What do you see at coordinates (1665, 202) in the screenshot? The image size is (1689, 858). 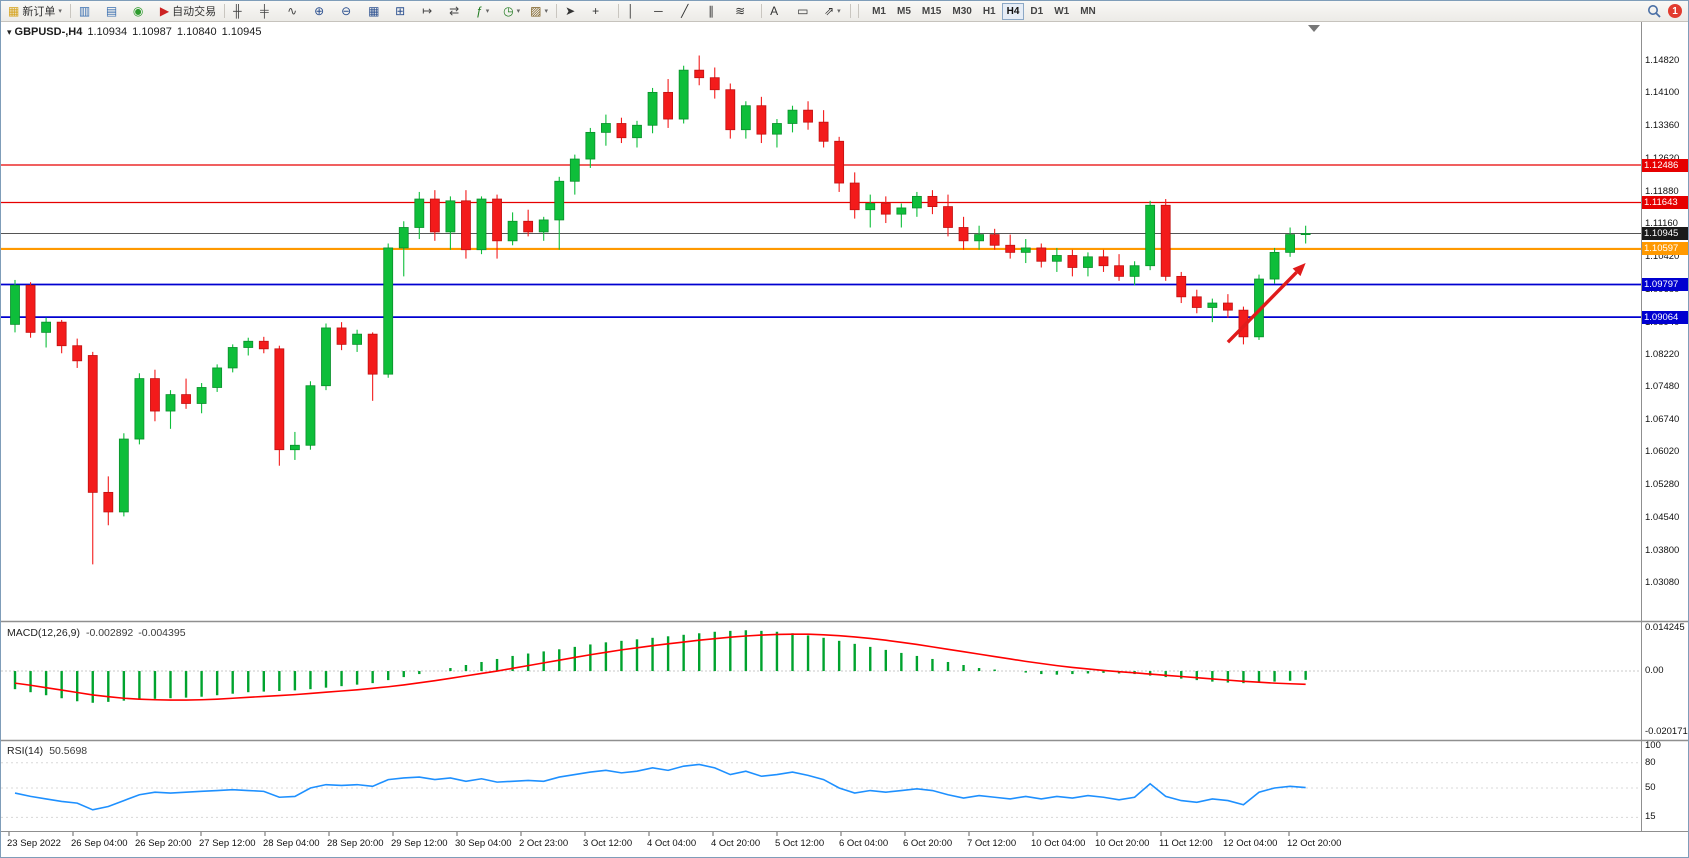 I see `price-line-label: 1.11643` at bounding box center [1665, 202].